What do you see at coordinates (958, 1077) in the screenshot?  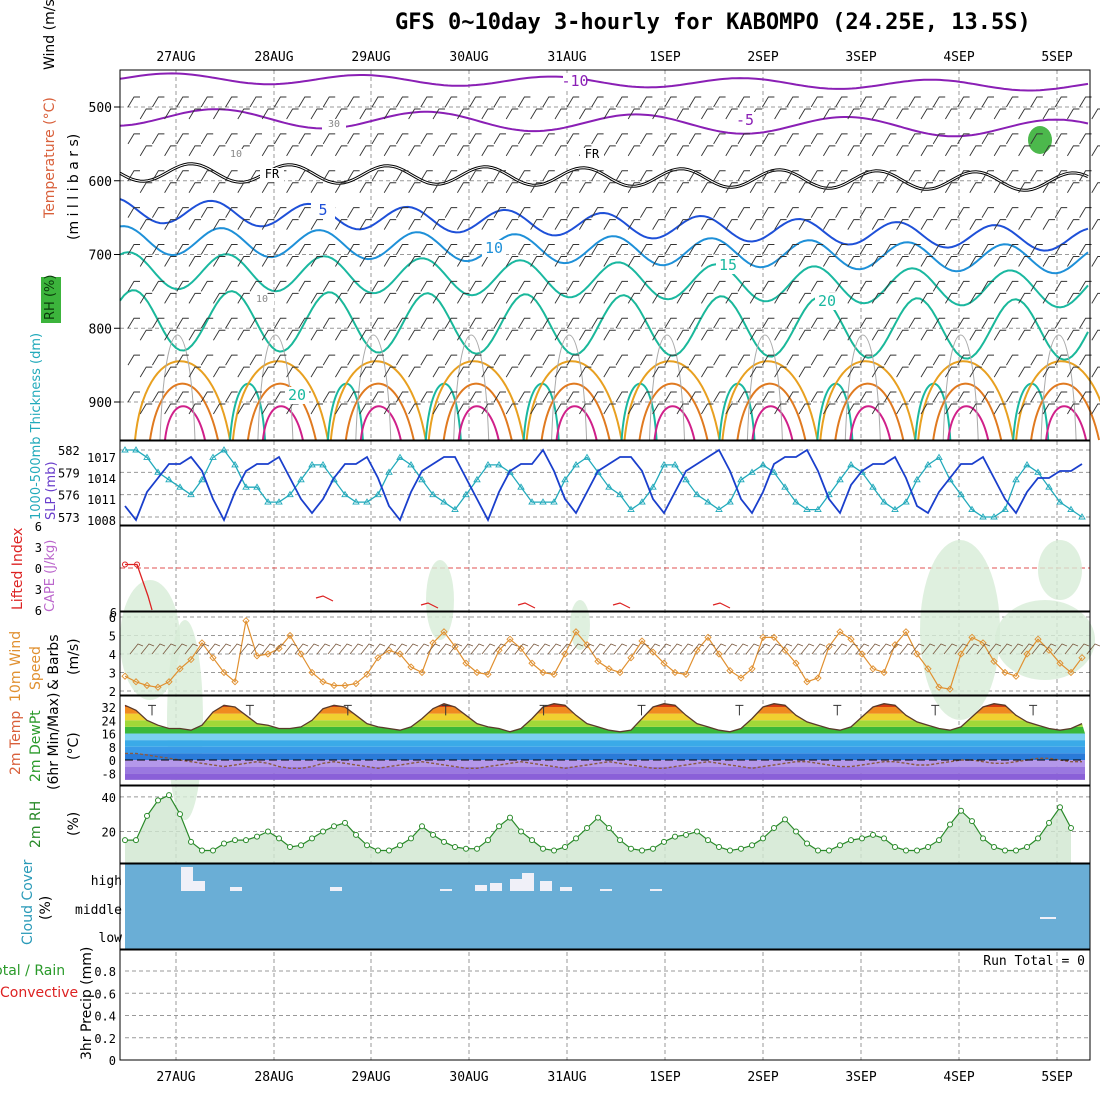 I see `bottom-date-label: 4SEP` at bounding box center [958, 1077].